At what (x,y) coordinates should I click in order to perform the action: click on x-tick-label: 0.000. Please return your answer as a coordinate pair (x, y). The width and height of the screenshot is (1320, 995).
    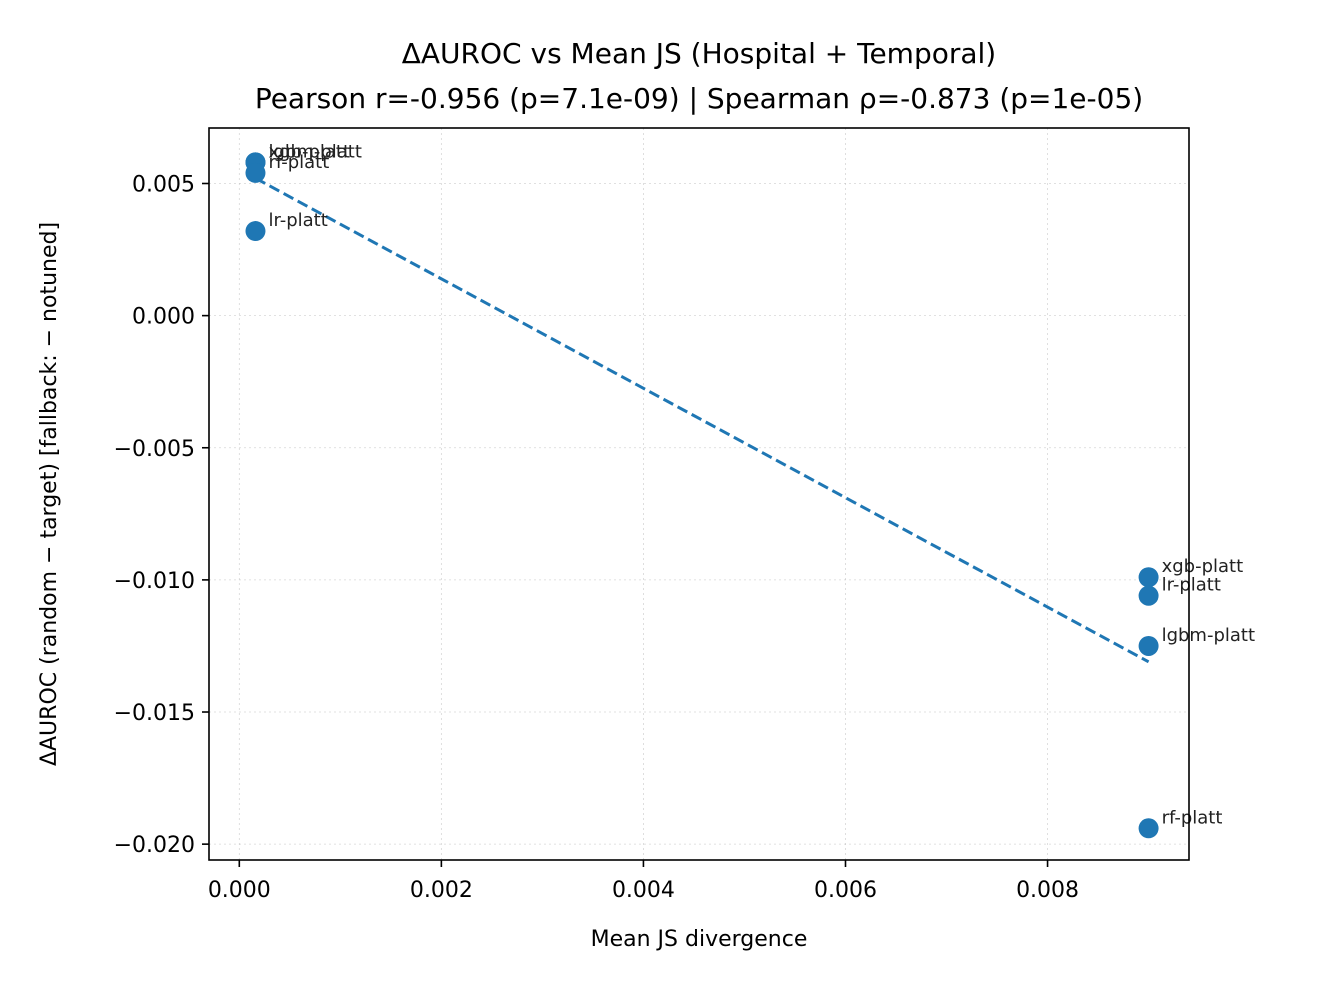
    Looking at the image, I should click on (239, 890).